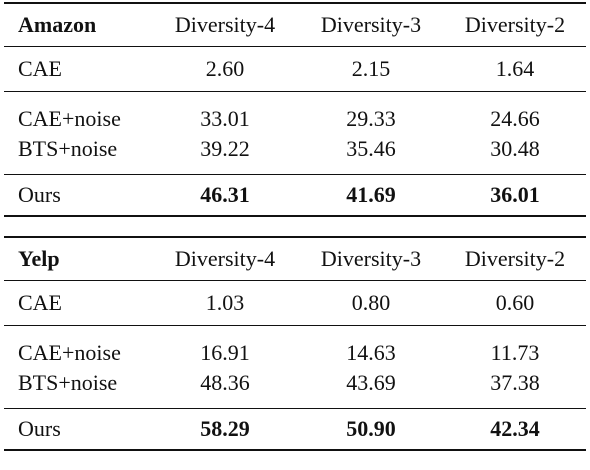 The width and height of the screenshot is (590, 470). I want to click on table-cell: 37.38, so click(515, 382).